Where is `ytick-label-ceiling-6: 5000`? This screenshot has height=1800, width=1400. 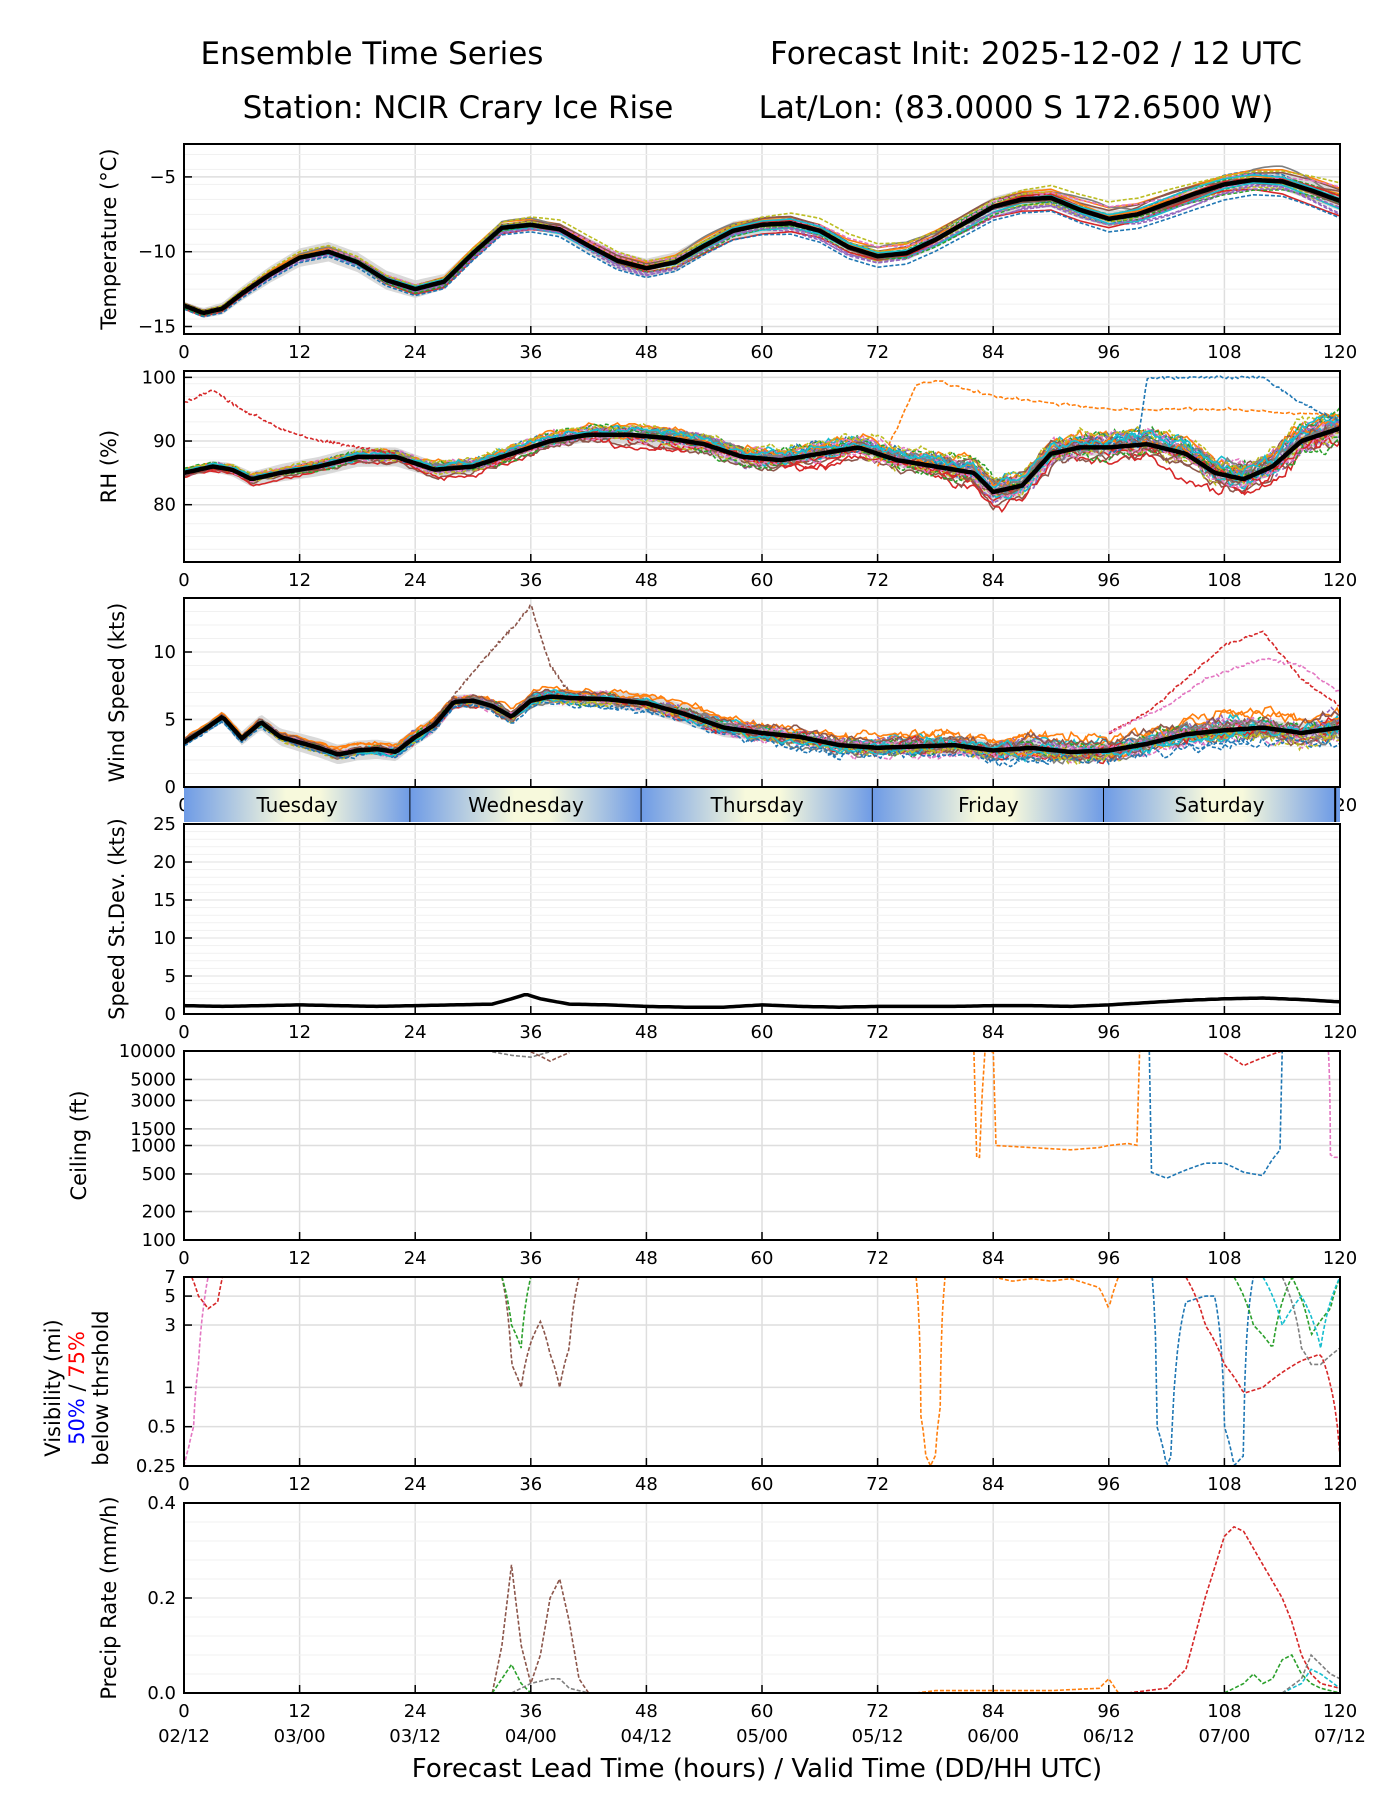
ytick-label-ceiling-6: 5000 is located at coordinates (153, 1079).